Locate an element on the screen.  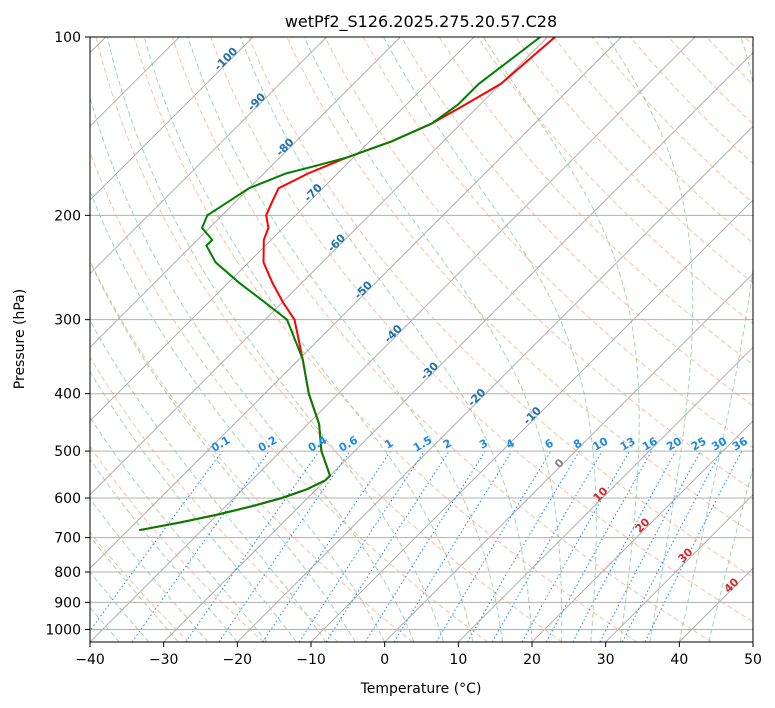
x-tick-label: 20 is located at coordinates (532, 660).